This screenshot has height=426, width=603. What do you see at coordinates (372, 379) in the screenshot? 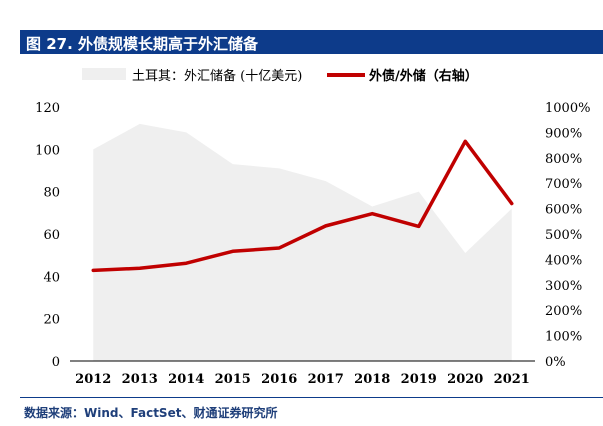
I see `x-tick-label: 2018` at bounding box center [372, 379].